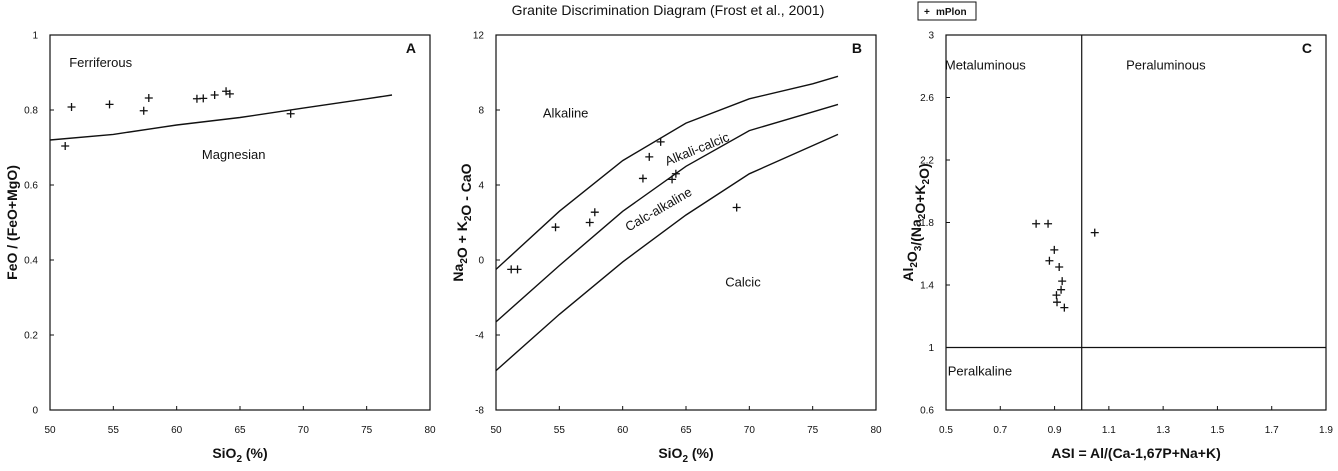  I want to click on field-label: Alkali-calcic, so click(697, 149).